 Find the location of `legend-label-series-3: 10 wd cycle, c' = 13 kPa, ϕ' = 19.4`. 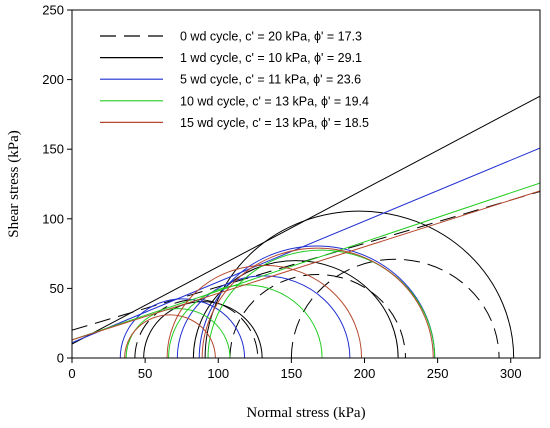

legend-label-series-3: 10 wd cycle, c' = 13 kPa, ϕ' = 19.4 is located at coordinates (274, 101).